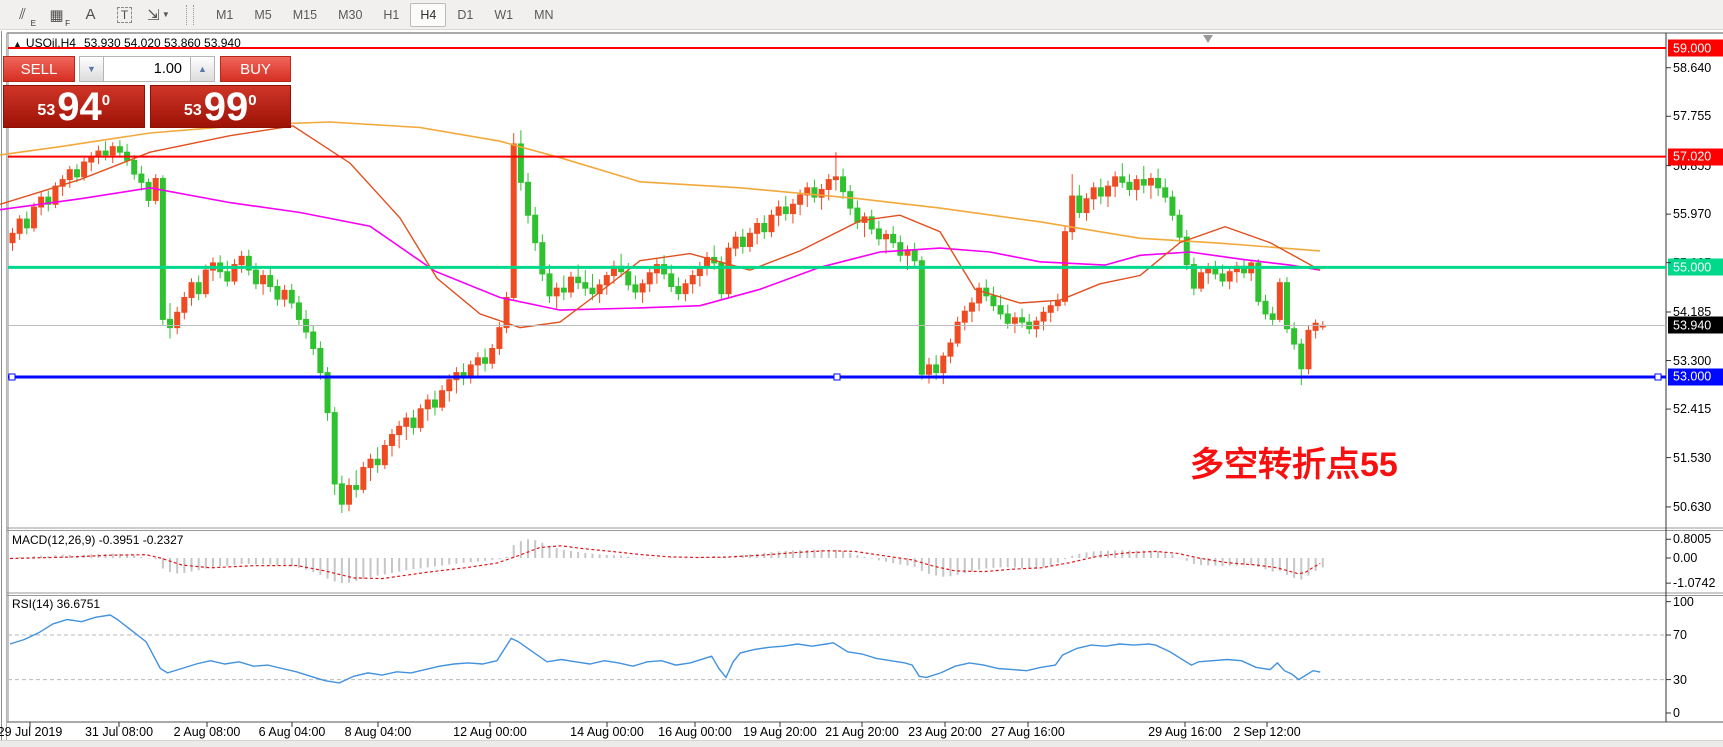  Describe the element at coordinates (124, 15) in the screenshot. I see `label-tool-icon: T` at that location.